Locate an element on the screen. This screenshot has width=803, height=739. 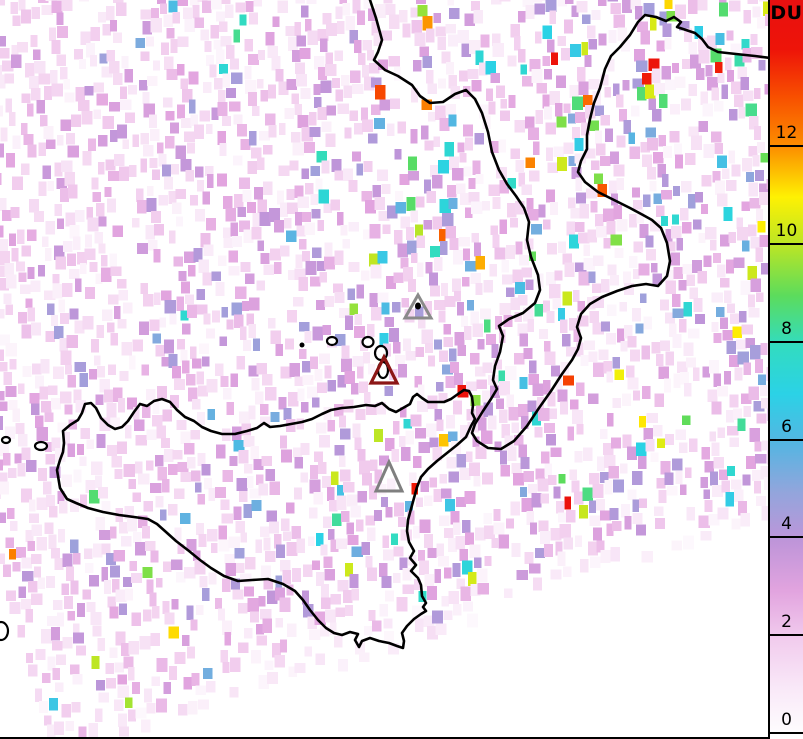
colorbar-tick-label: 0 is located at coordinates (786, 720).